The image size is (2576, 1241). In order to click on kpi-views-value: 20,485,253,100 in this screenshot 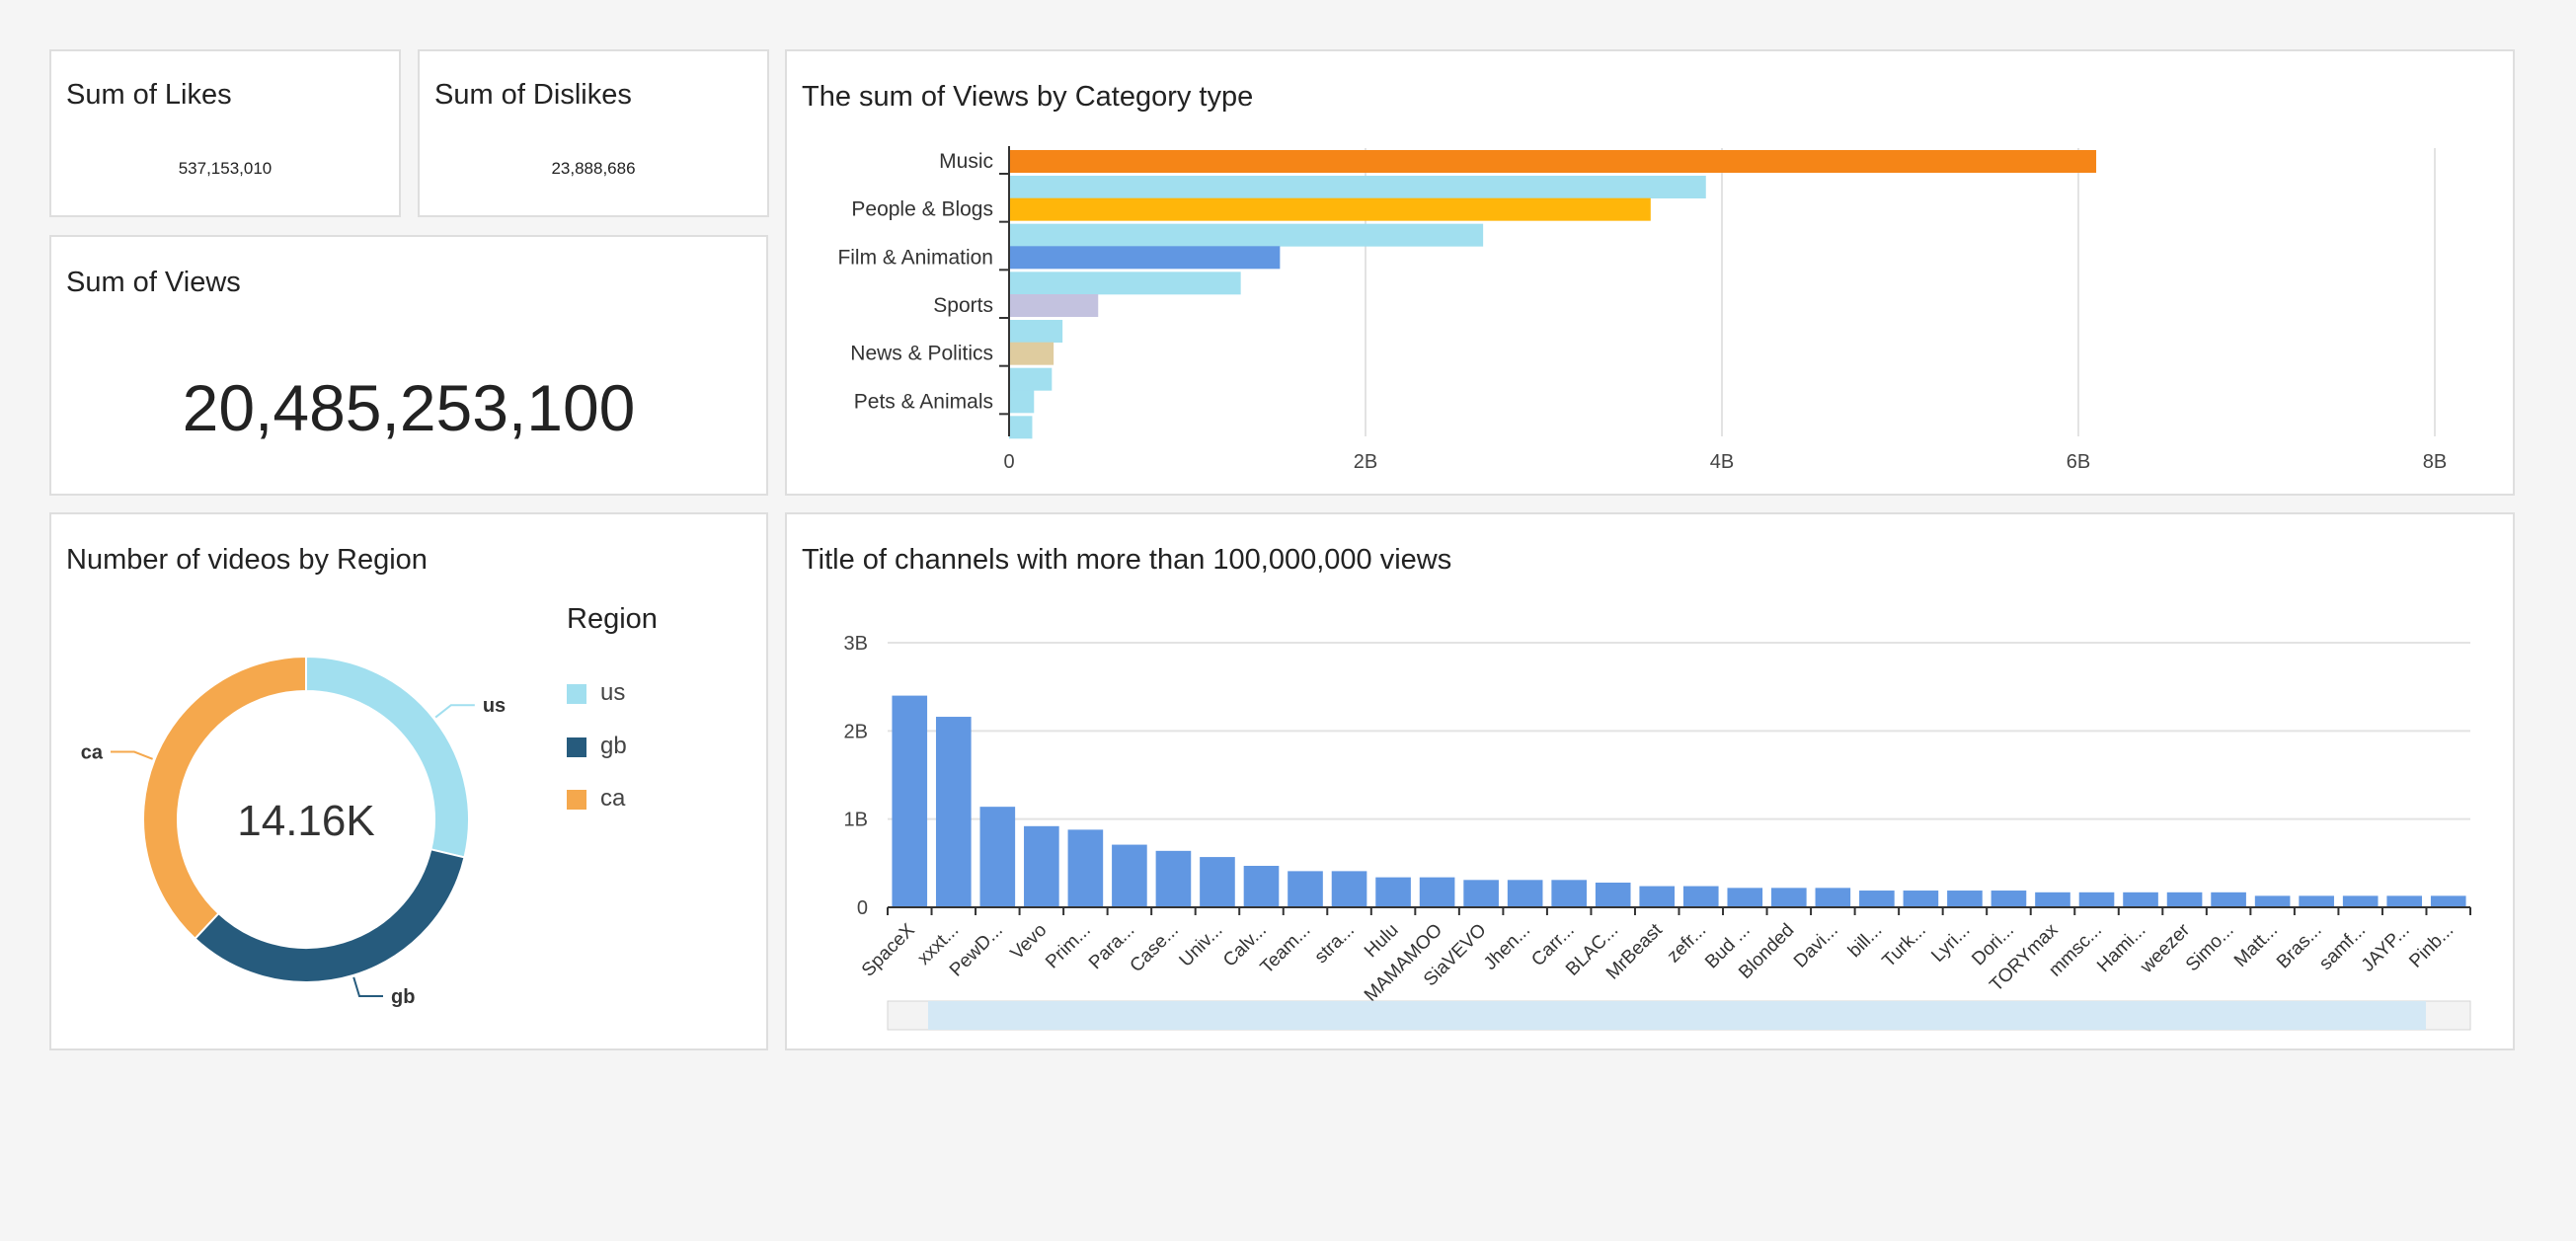, I will do `click(408, 407)`.